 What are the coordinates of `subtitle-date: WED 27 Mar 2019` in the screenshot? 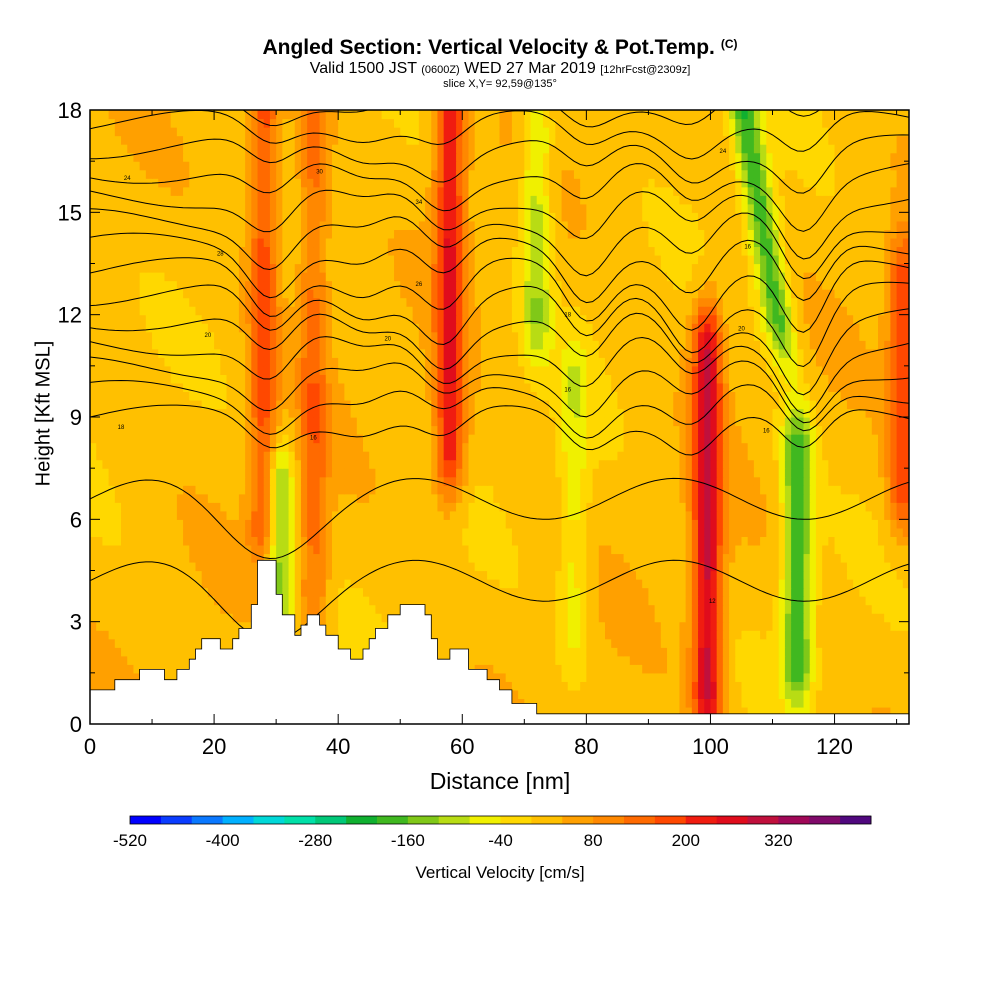 It's located at (530, 68).